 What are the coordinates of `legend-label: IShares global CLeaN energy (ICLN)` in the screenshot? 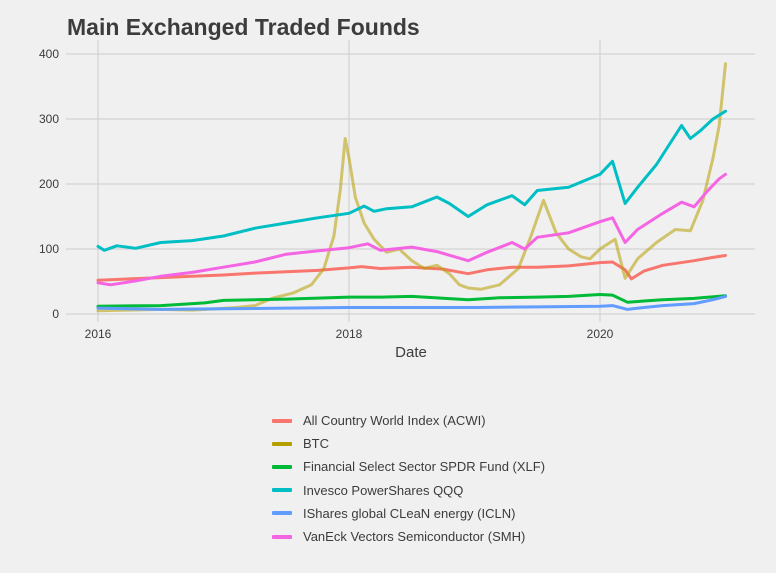 It's located at (409, 513).